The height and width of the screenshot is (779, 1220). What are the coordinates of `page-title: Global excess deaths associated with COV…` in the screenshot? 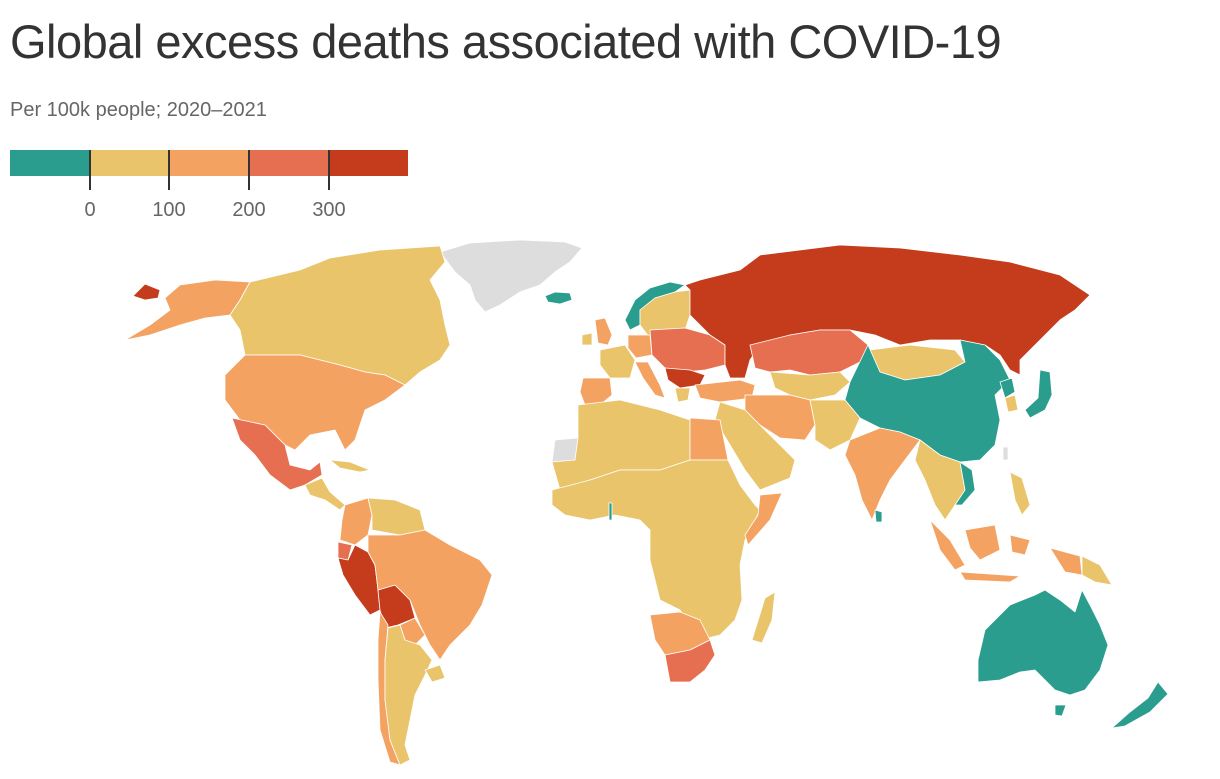 It's located at (506, 41).